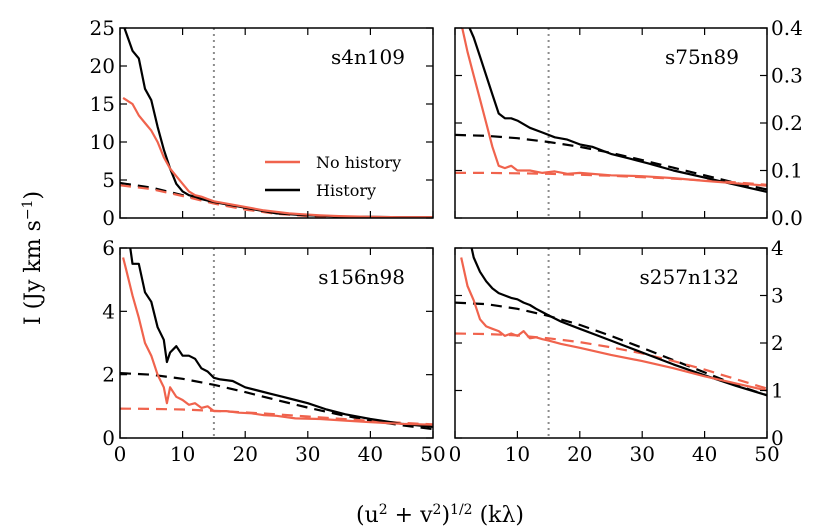 Image resolution: width=832 pixels, height=530 pixels. I want to click on x-axis-label-b-sup: 2, so click(437, 510).